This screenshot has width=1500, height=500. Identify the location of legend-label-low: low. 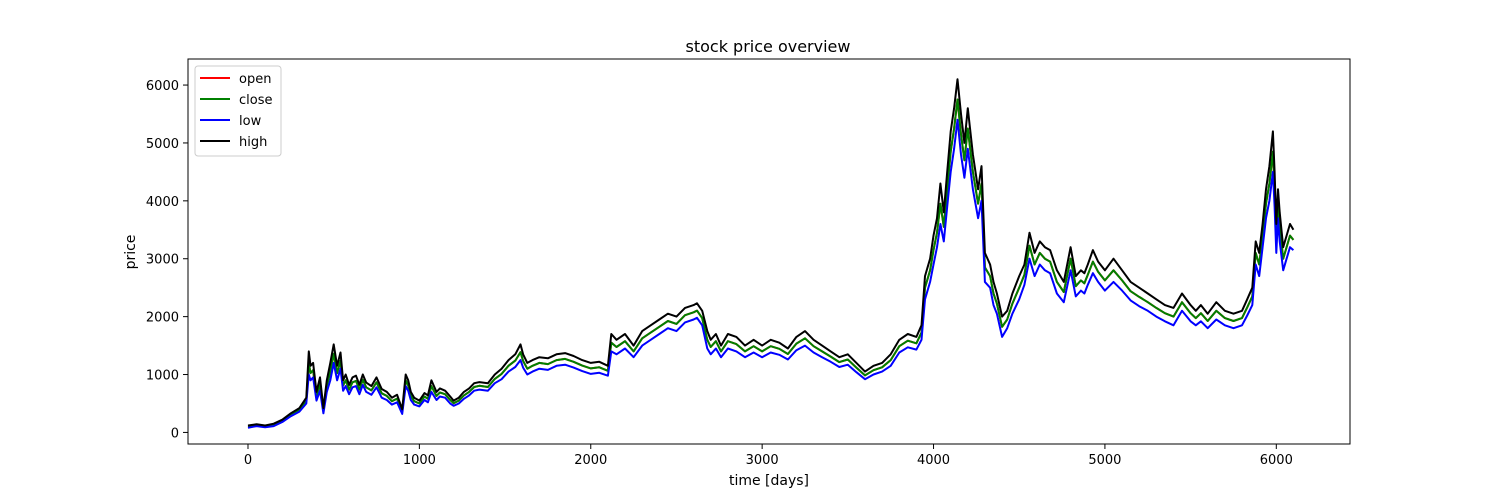
(250, 121).